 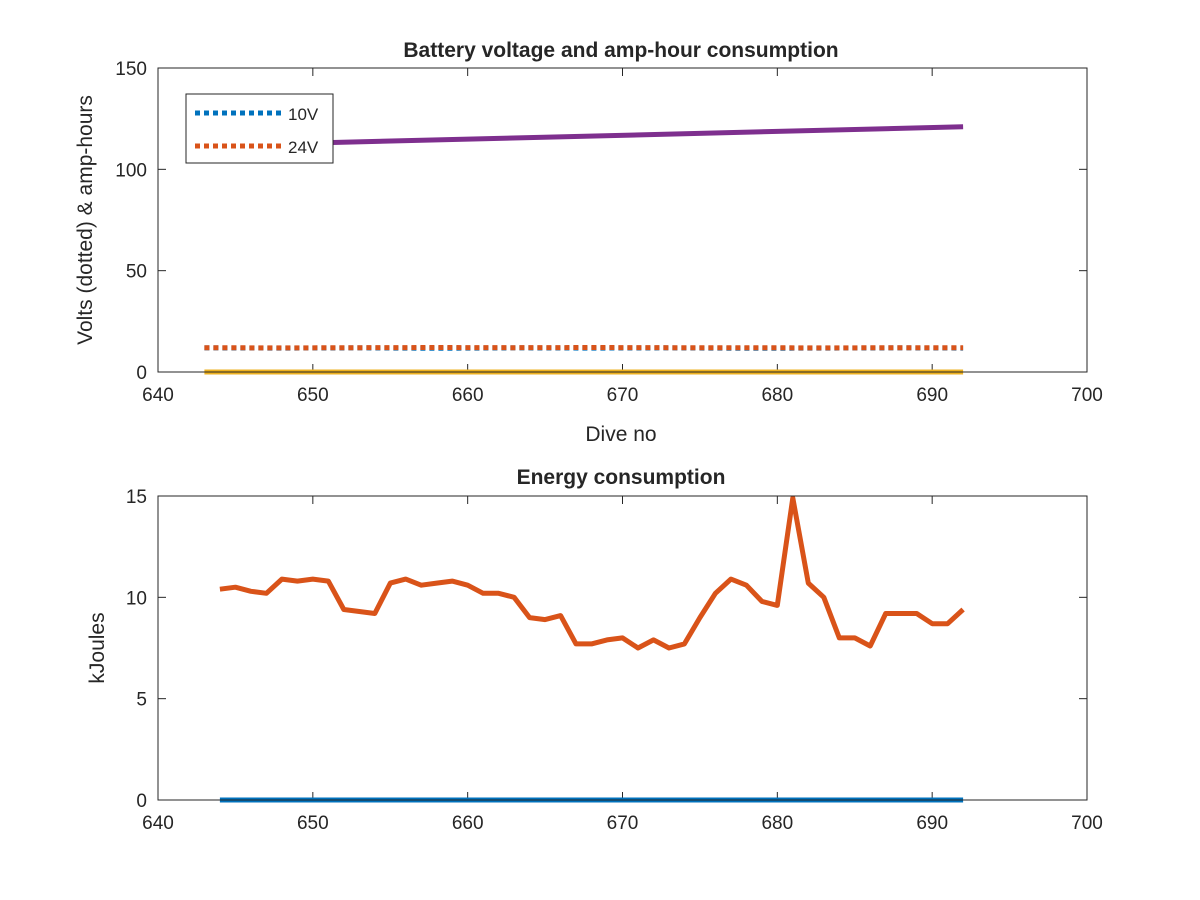 I want to click on energy-xtick-label: 640, so click(x=158, y=823).